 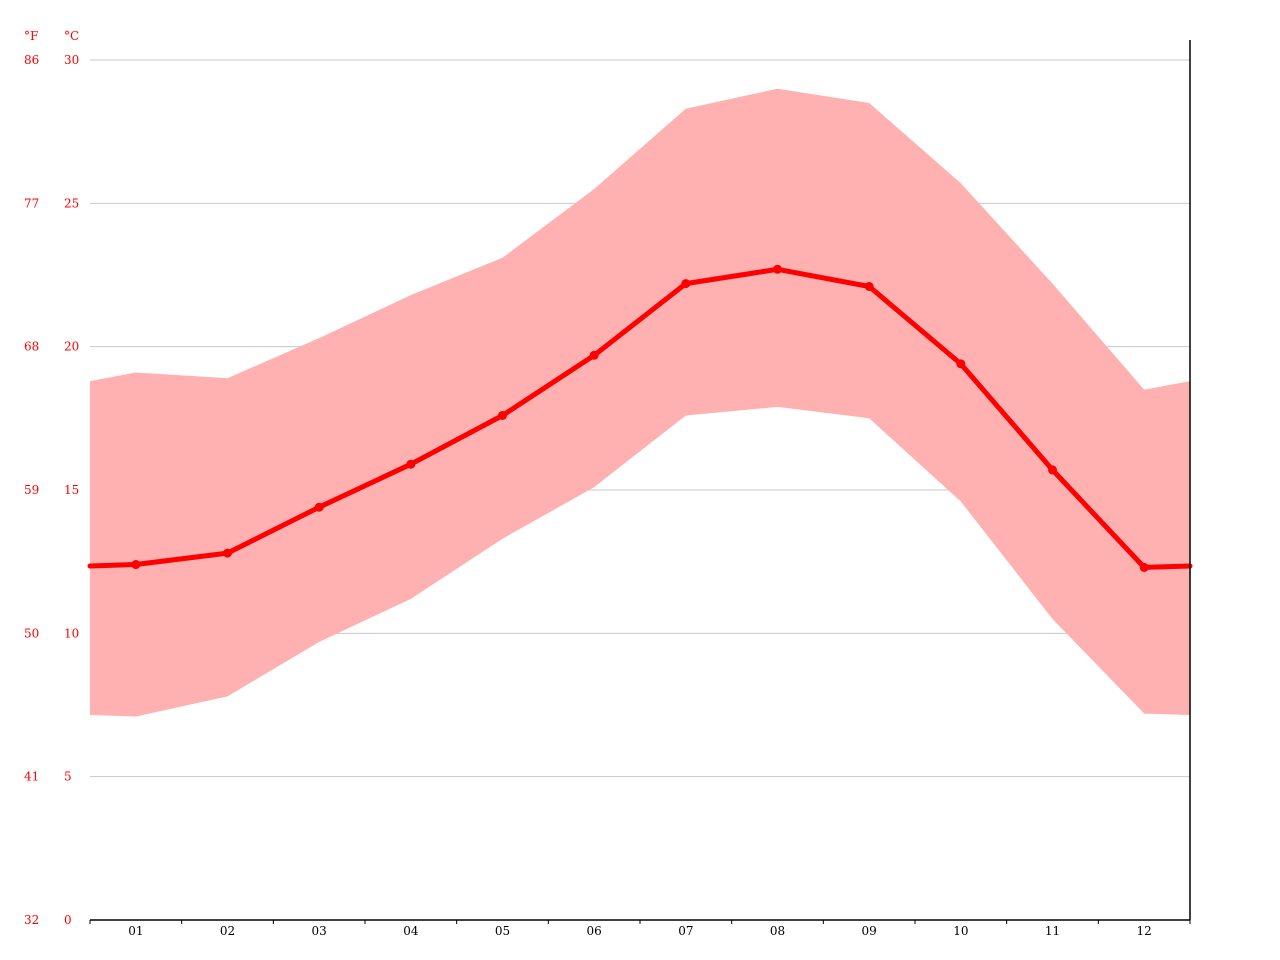 What do you see at coordinates (71, 203) in the screenshot?
I see `y-tick-celsius: 25` at bounding box center [71, 203].